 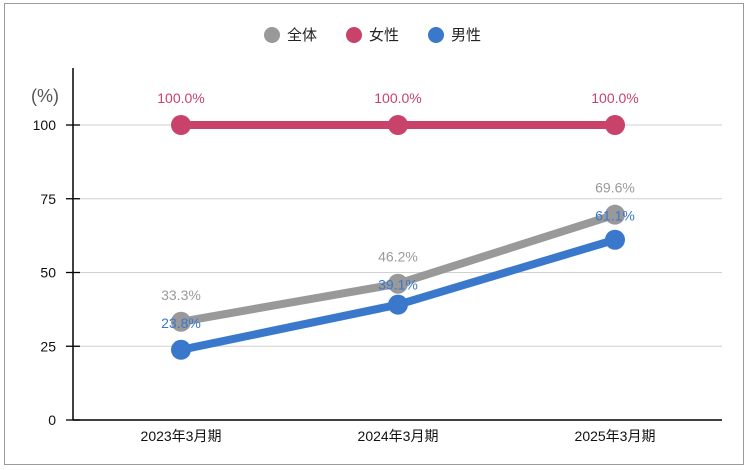 I want to click on y-tick-label: 0, so click(x=52, y=420).